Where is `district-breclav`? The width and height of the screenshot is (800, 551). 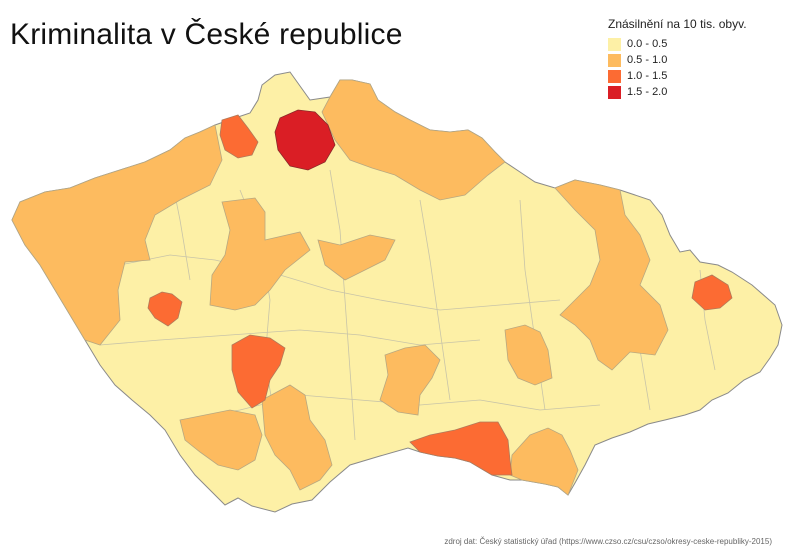
district-breclav is located at coordinates (544, 461).